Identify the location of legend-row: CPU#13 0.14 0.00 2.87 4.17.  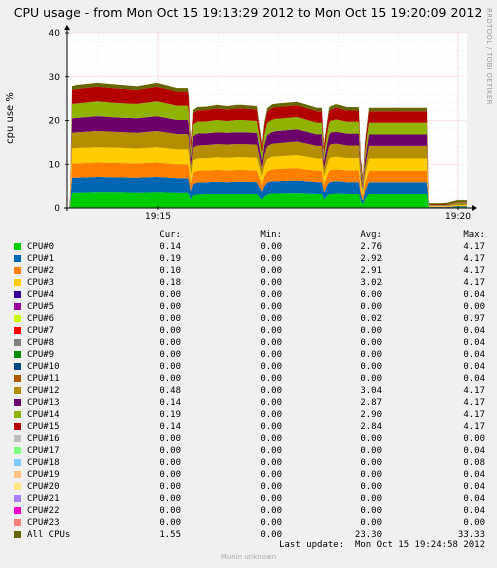
(248, 403).